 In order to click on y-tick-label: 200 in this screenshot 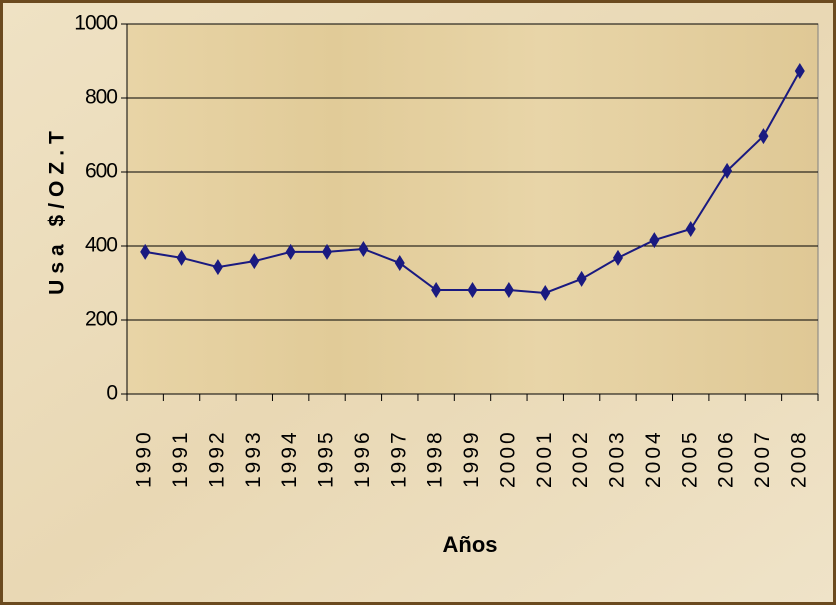, I will do `click(101, 319)`.